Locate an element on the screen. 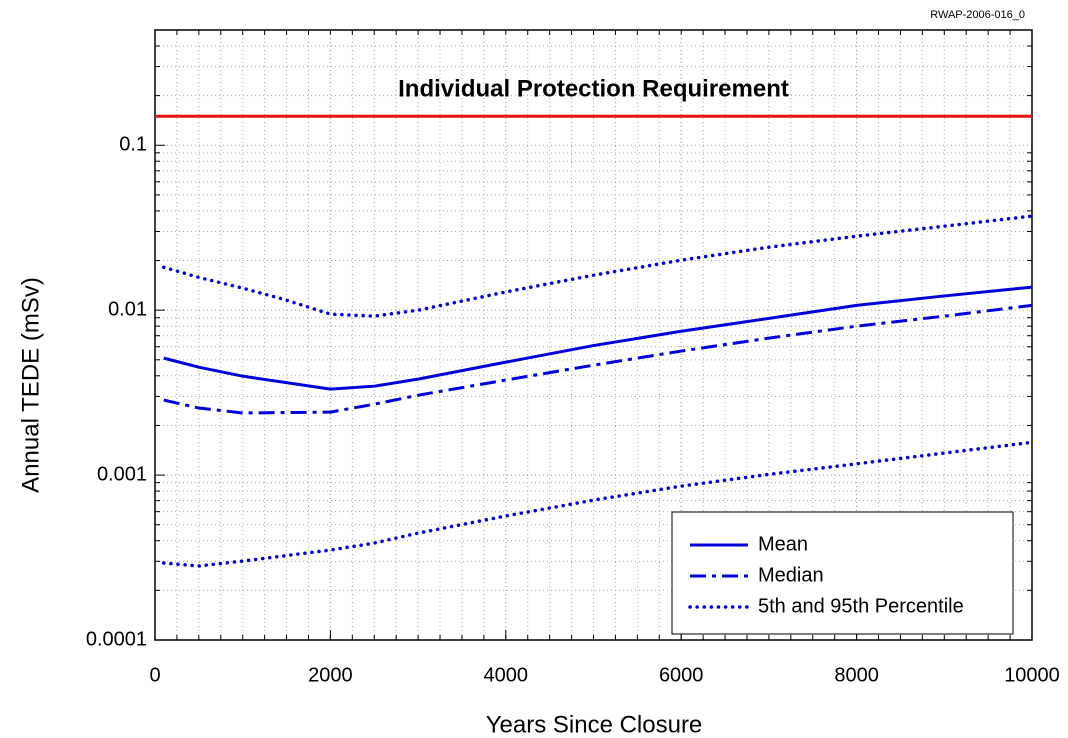  corner-note: RWAP-2006-016_0 is located at coordinates (977, 15).